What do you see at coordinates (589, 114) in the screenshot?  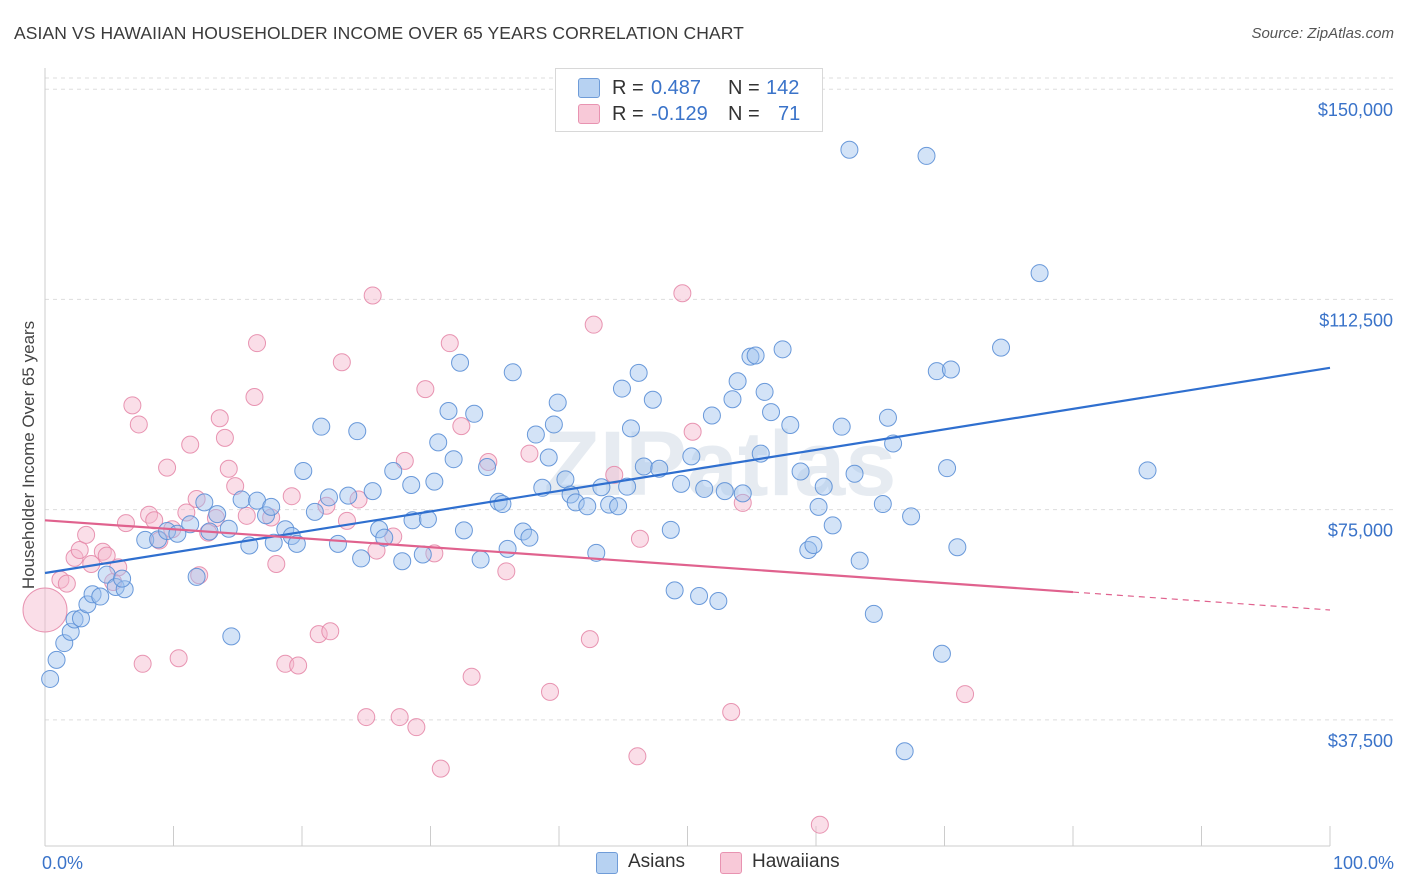 I see `hawaiian-swatch` at bounding box center [589, 114].